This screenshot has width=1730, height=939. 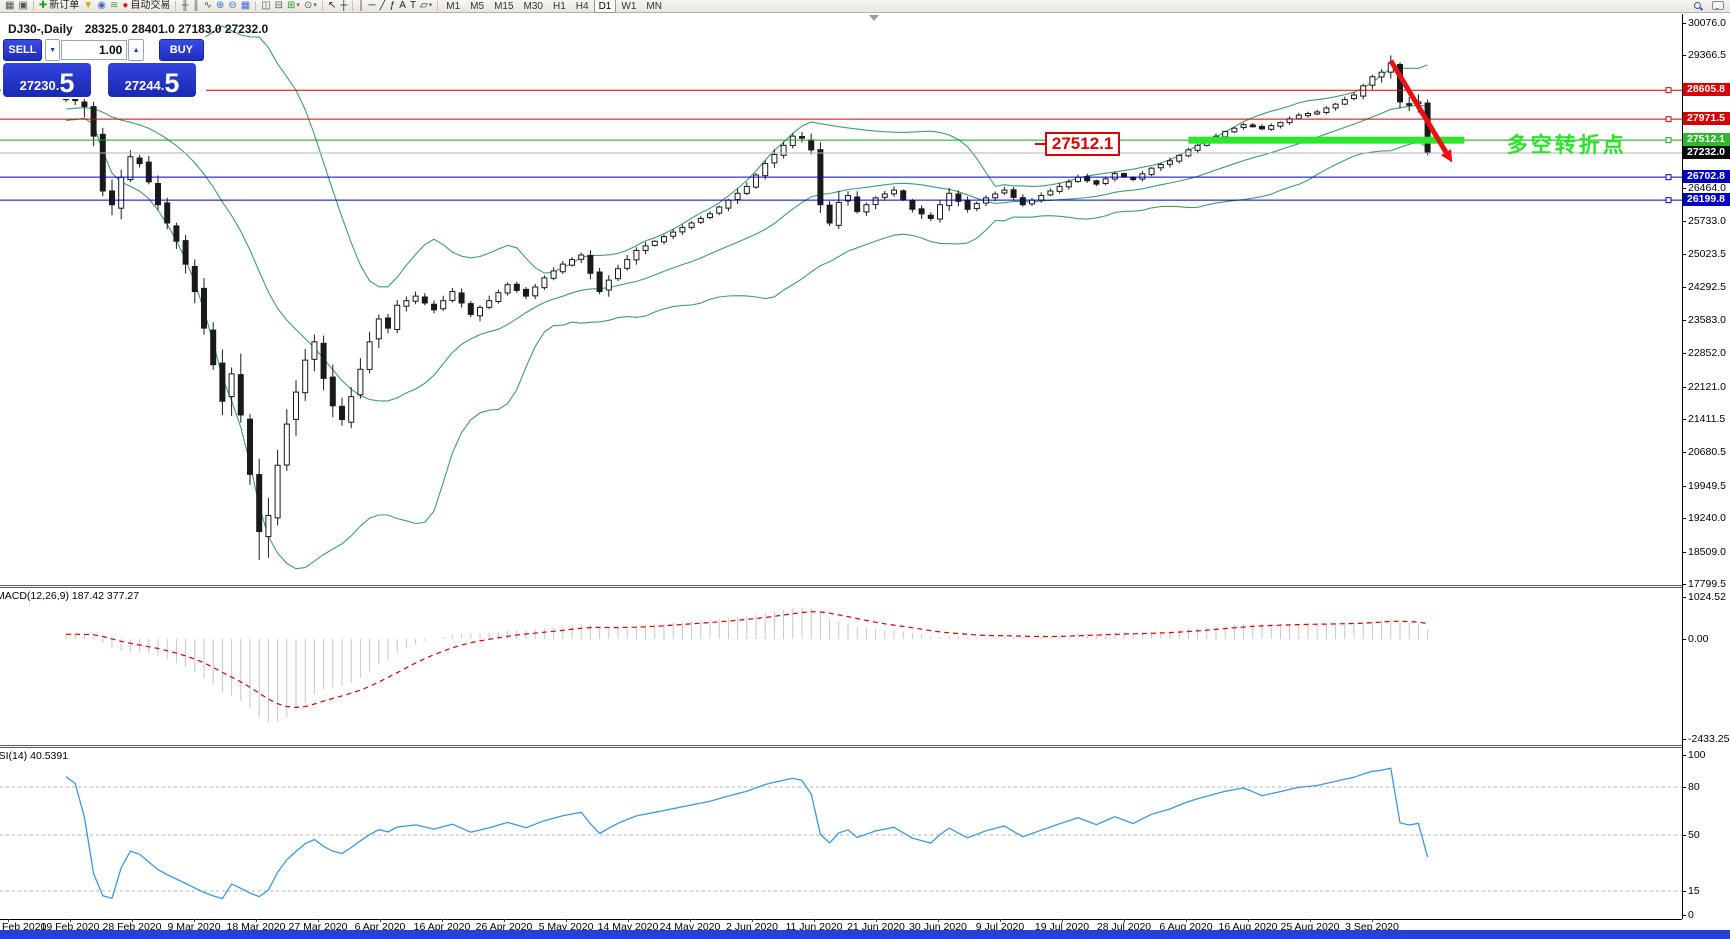 I want to click on new-chart-icon-dropdown: ▾, so click(x=298, y=5).